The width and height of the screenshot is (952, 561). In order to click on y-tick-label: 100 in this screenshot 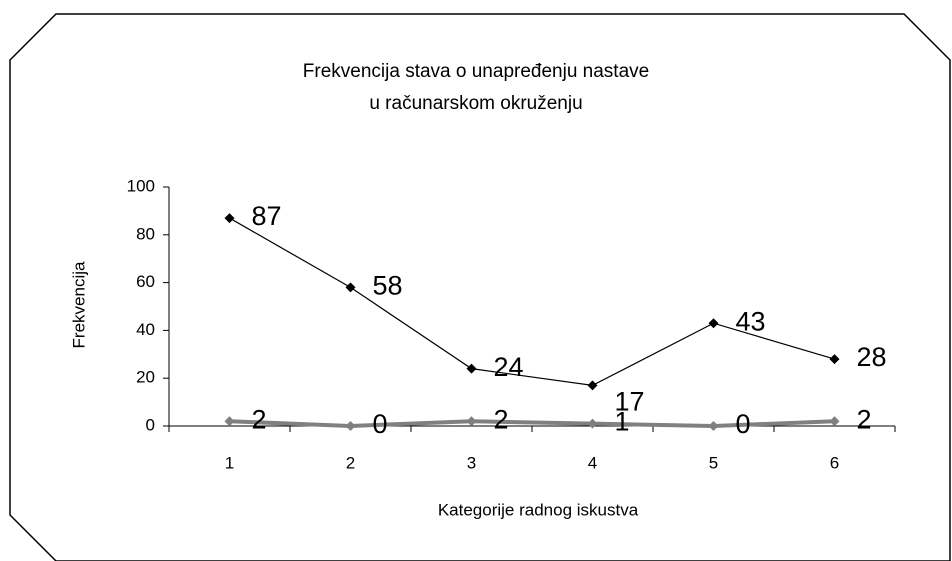, I will do `click(141, 185)`.